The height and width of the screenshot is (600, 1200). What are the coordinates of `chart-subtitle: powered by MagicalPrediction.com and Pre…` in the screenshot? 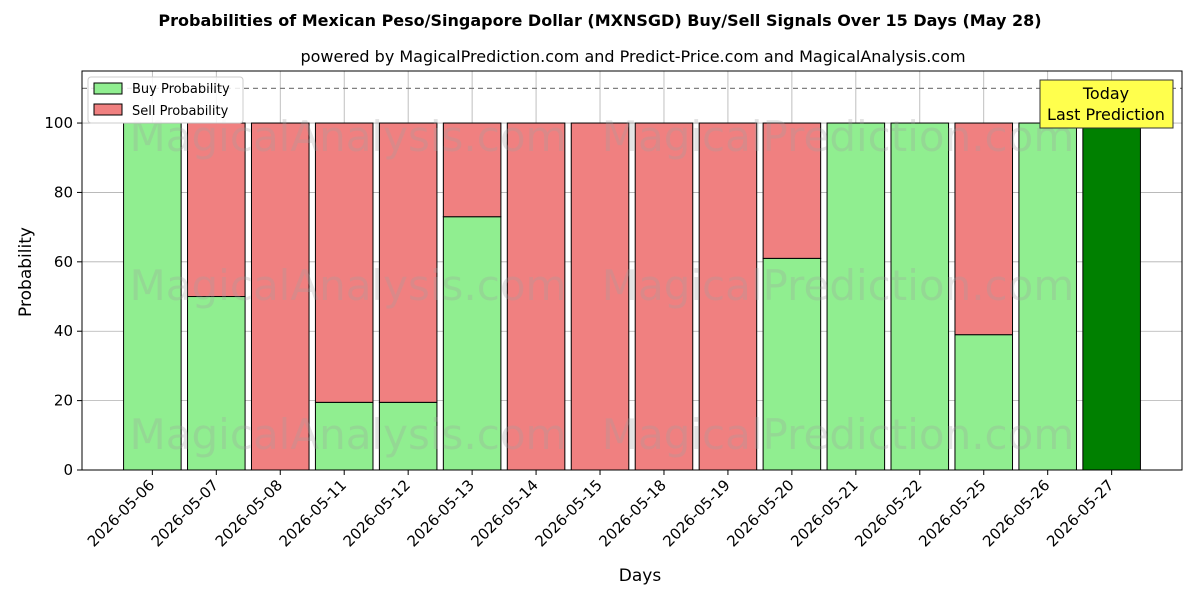 It's located at (632, 56).